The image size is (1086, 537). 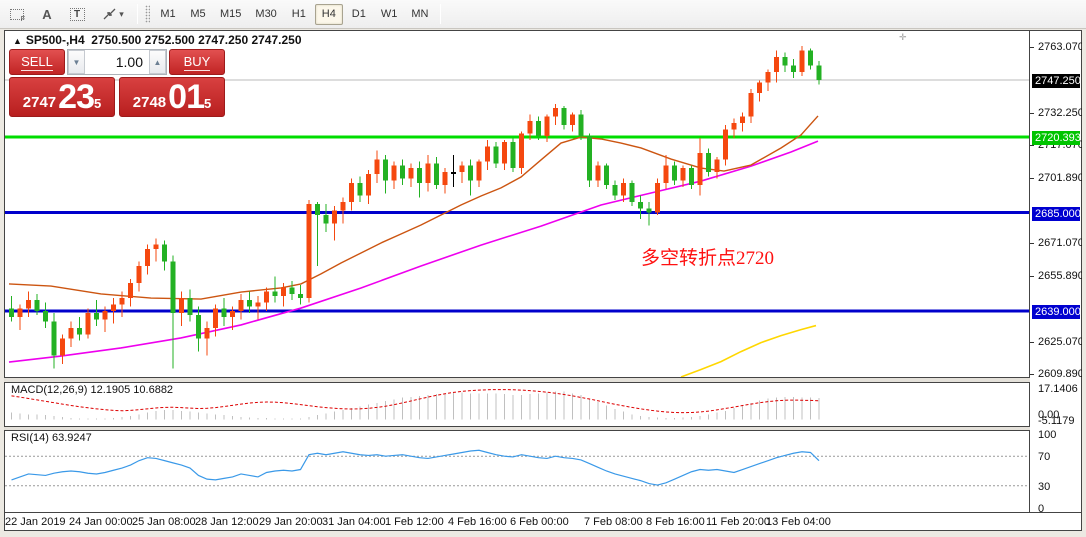 I want to click on macd-axis-label: 17.1406, so click(x=1058, y=389).